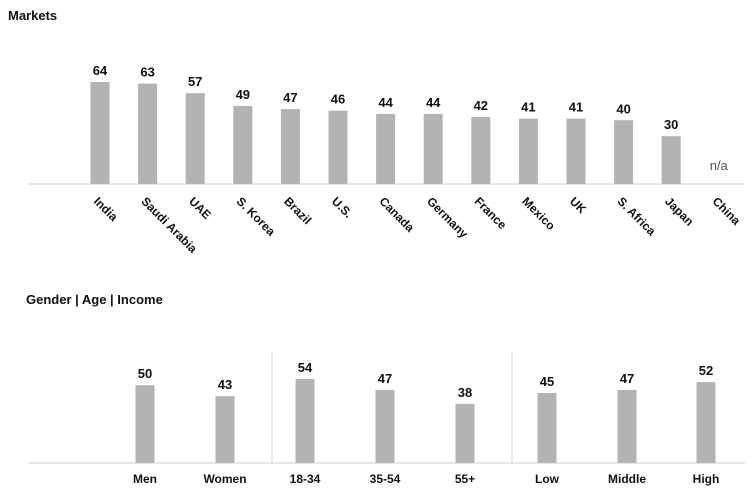  What do you see at coordinates (256, 216) in the screenshot?
I see `category-label-s-korea: S. Korea` at bounding box center [256, 216].